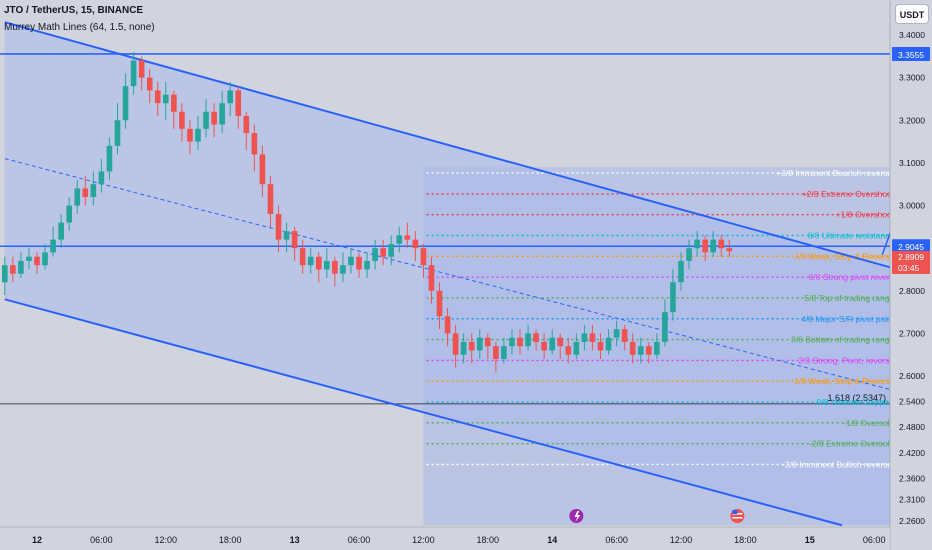 The height and width of the screenshot is (550, 932). I want to click on price-label: 2.8909, so click(911, 257).